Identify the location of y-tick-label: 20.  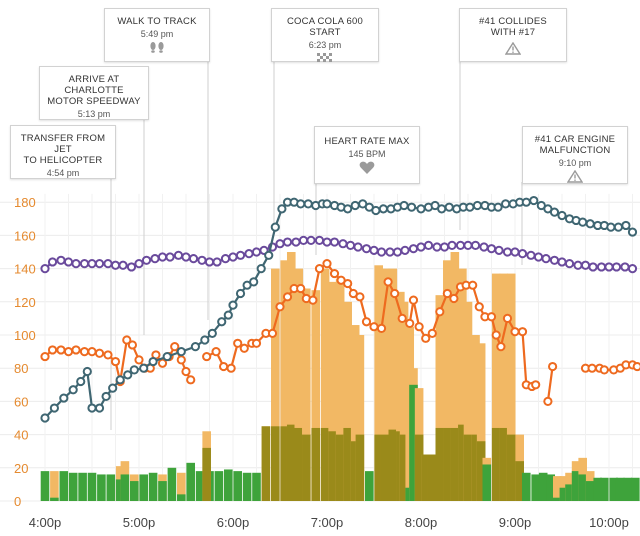
(21, 468).